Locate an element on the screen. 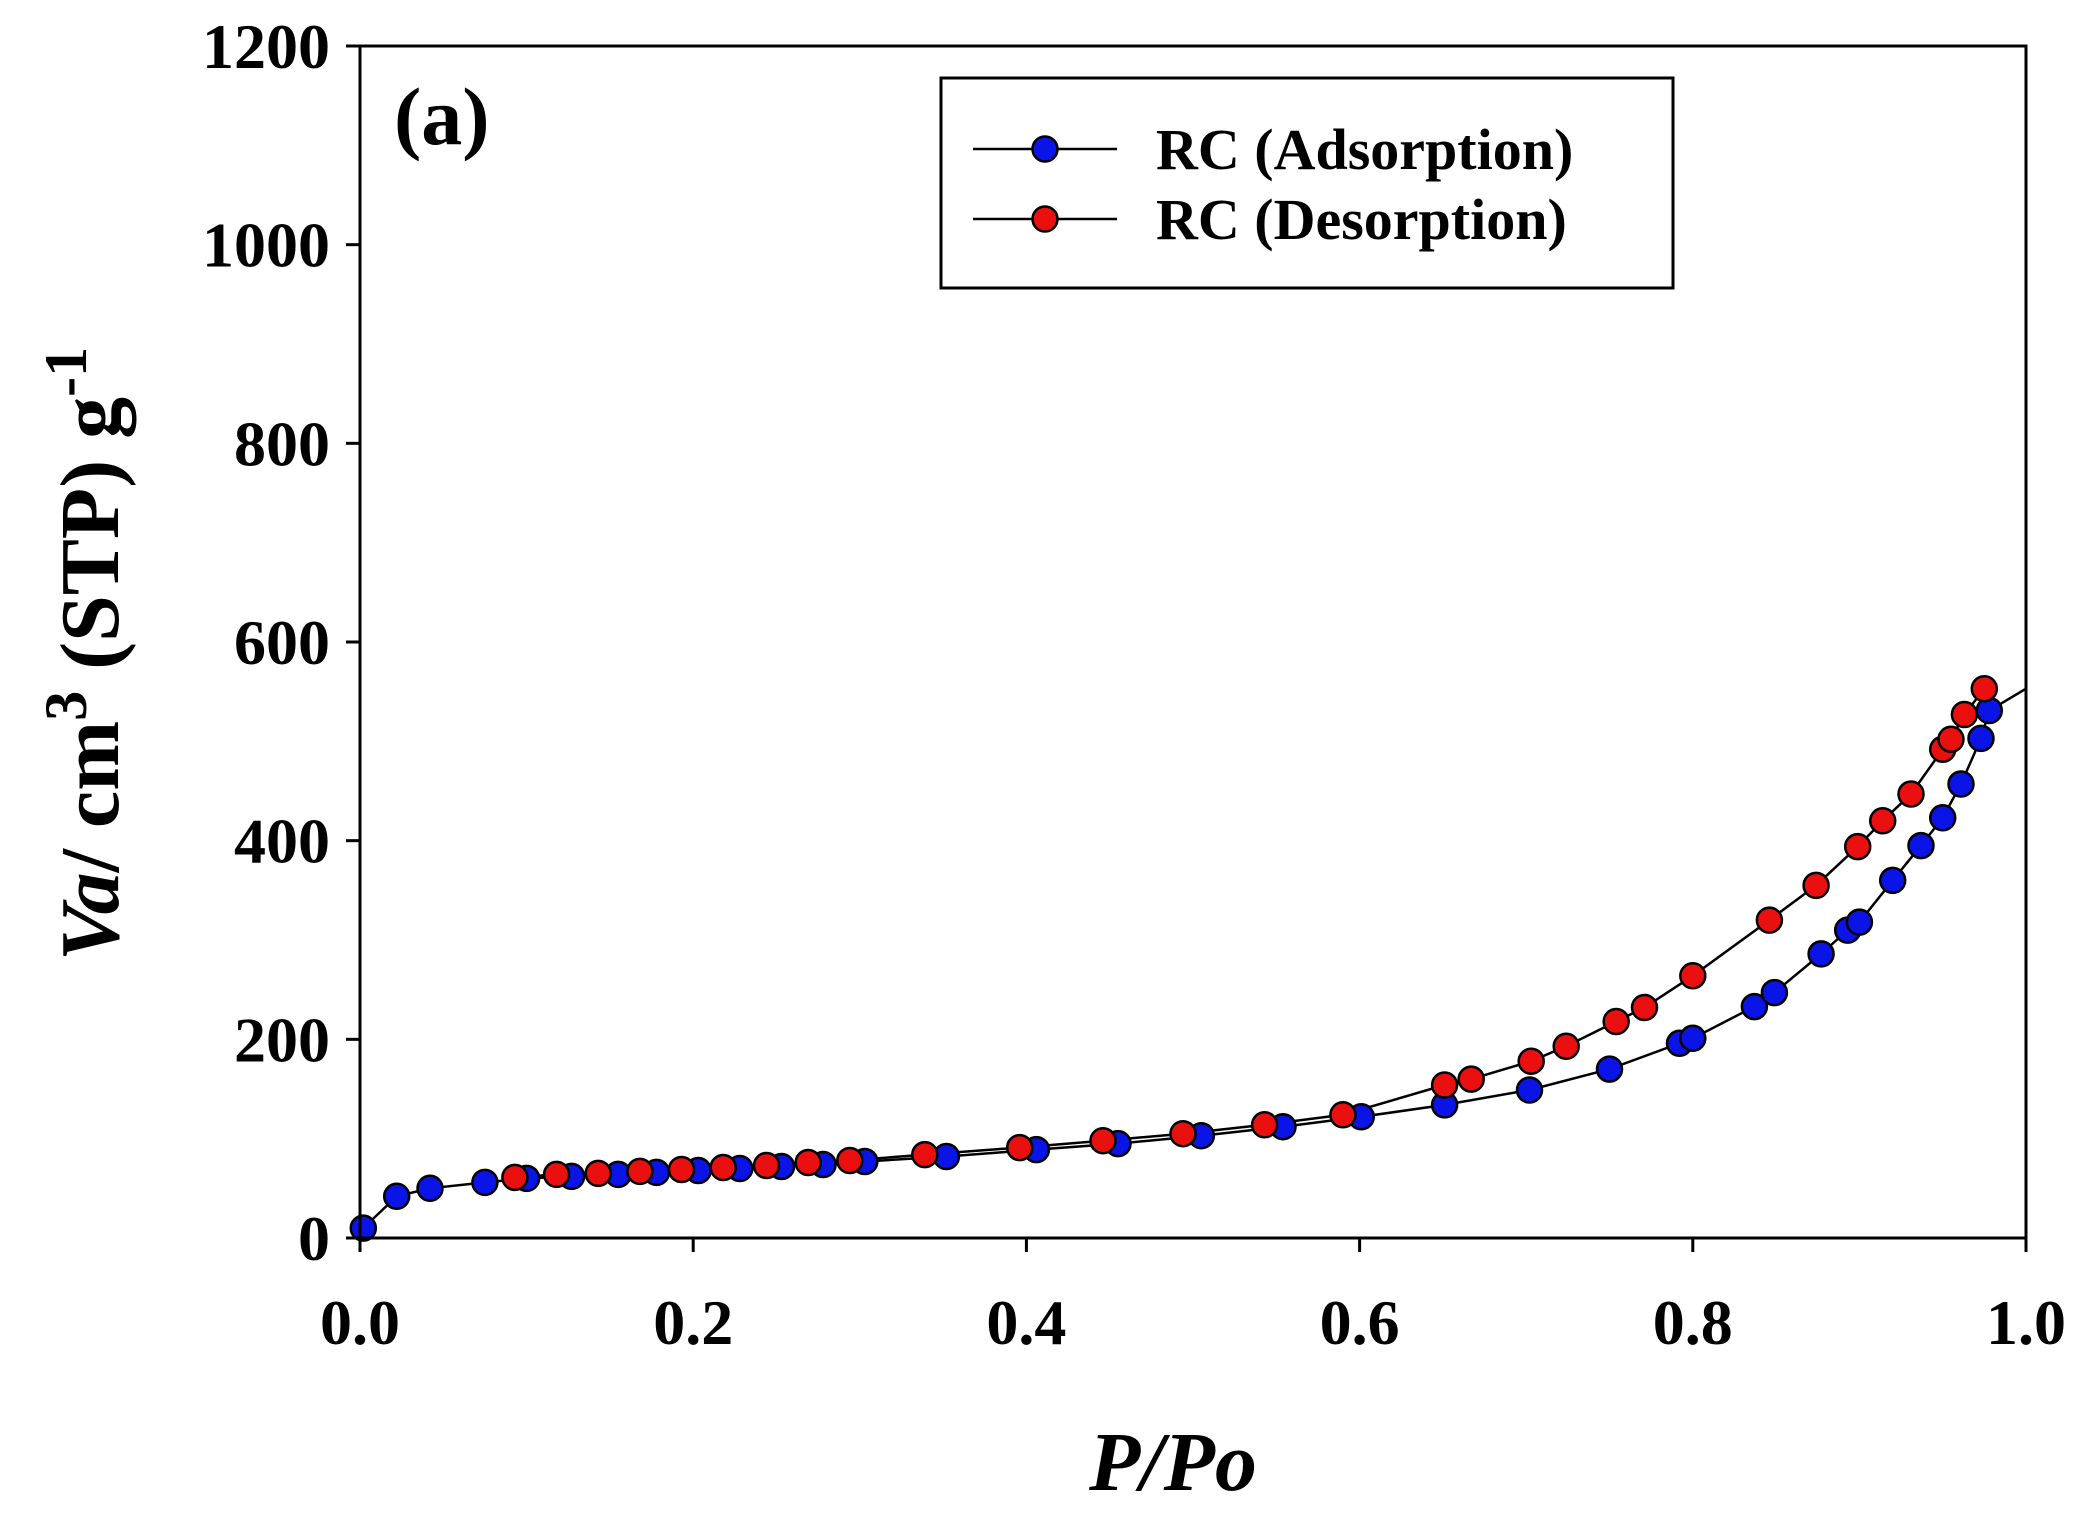 This screenshot has height=1516, width=2084. x-tick-label: 0.4 is located at coordinates (1026, 1322).